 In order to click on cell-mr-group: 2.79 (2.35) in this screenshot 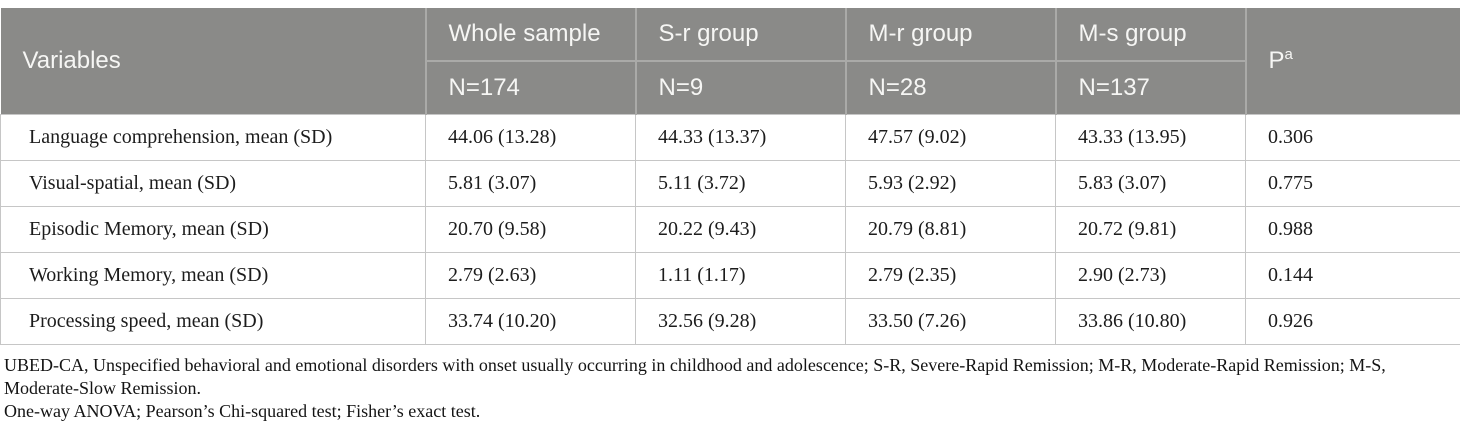, I will do `click(950, 275)`.